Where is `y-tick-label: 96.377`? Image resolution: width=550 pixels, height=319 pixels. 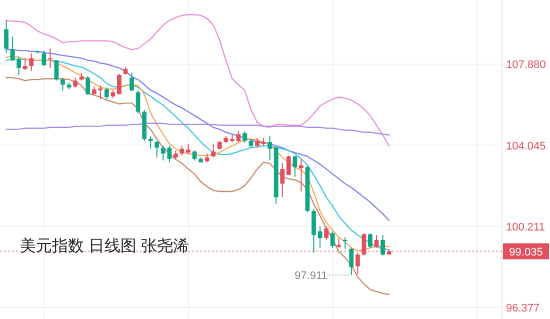 y-tick-label: 96.377 is located at coordinates (523, 308).